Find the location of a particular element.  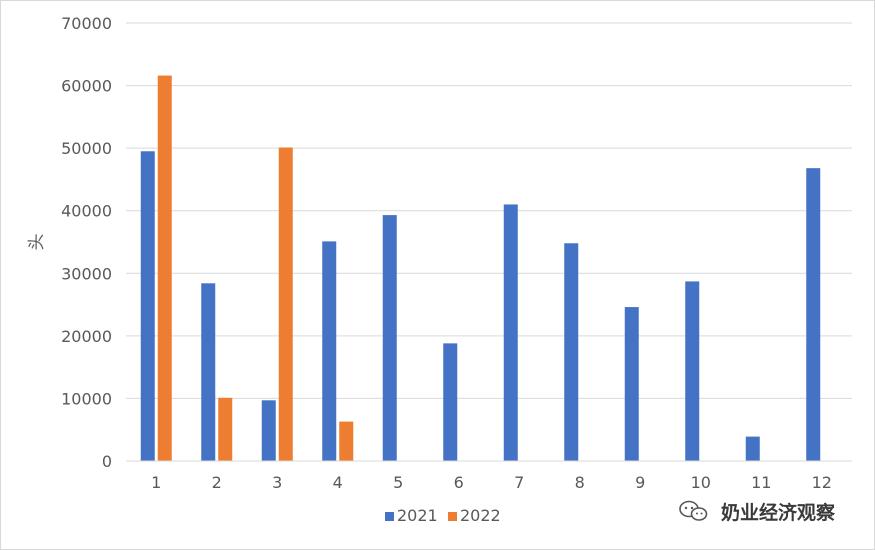

legend-label-2022: 2022 is located at coordinates (480, 515).